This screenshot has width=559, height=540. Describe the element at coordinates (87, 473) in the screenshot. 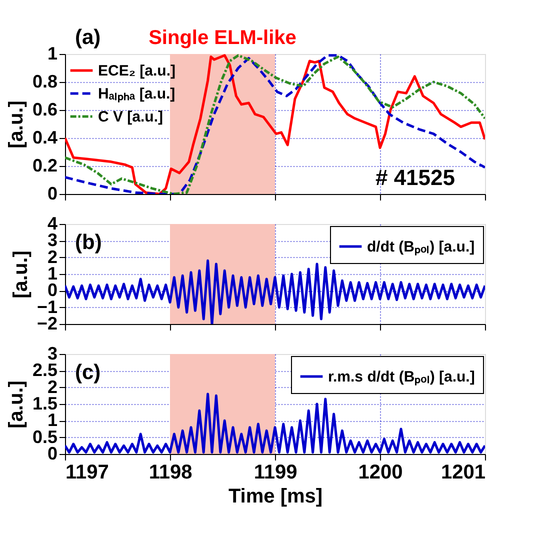

I see `x-tick-label: 1197` at that location.